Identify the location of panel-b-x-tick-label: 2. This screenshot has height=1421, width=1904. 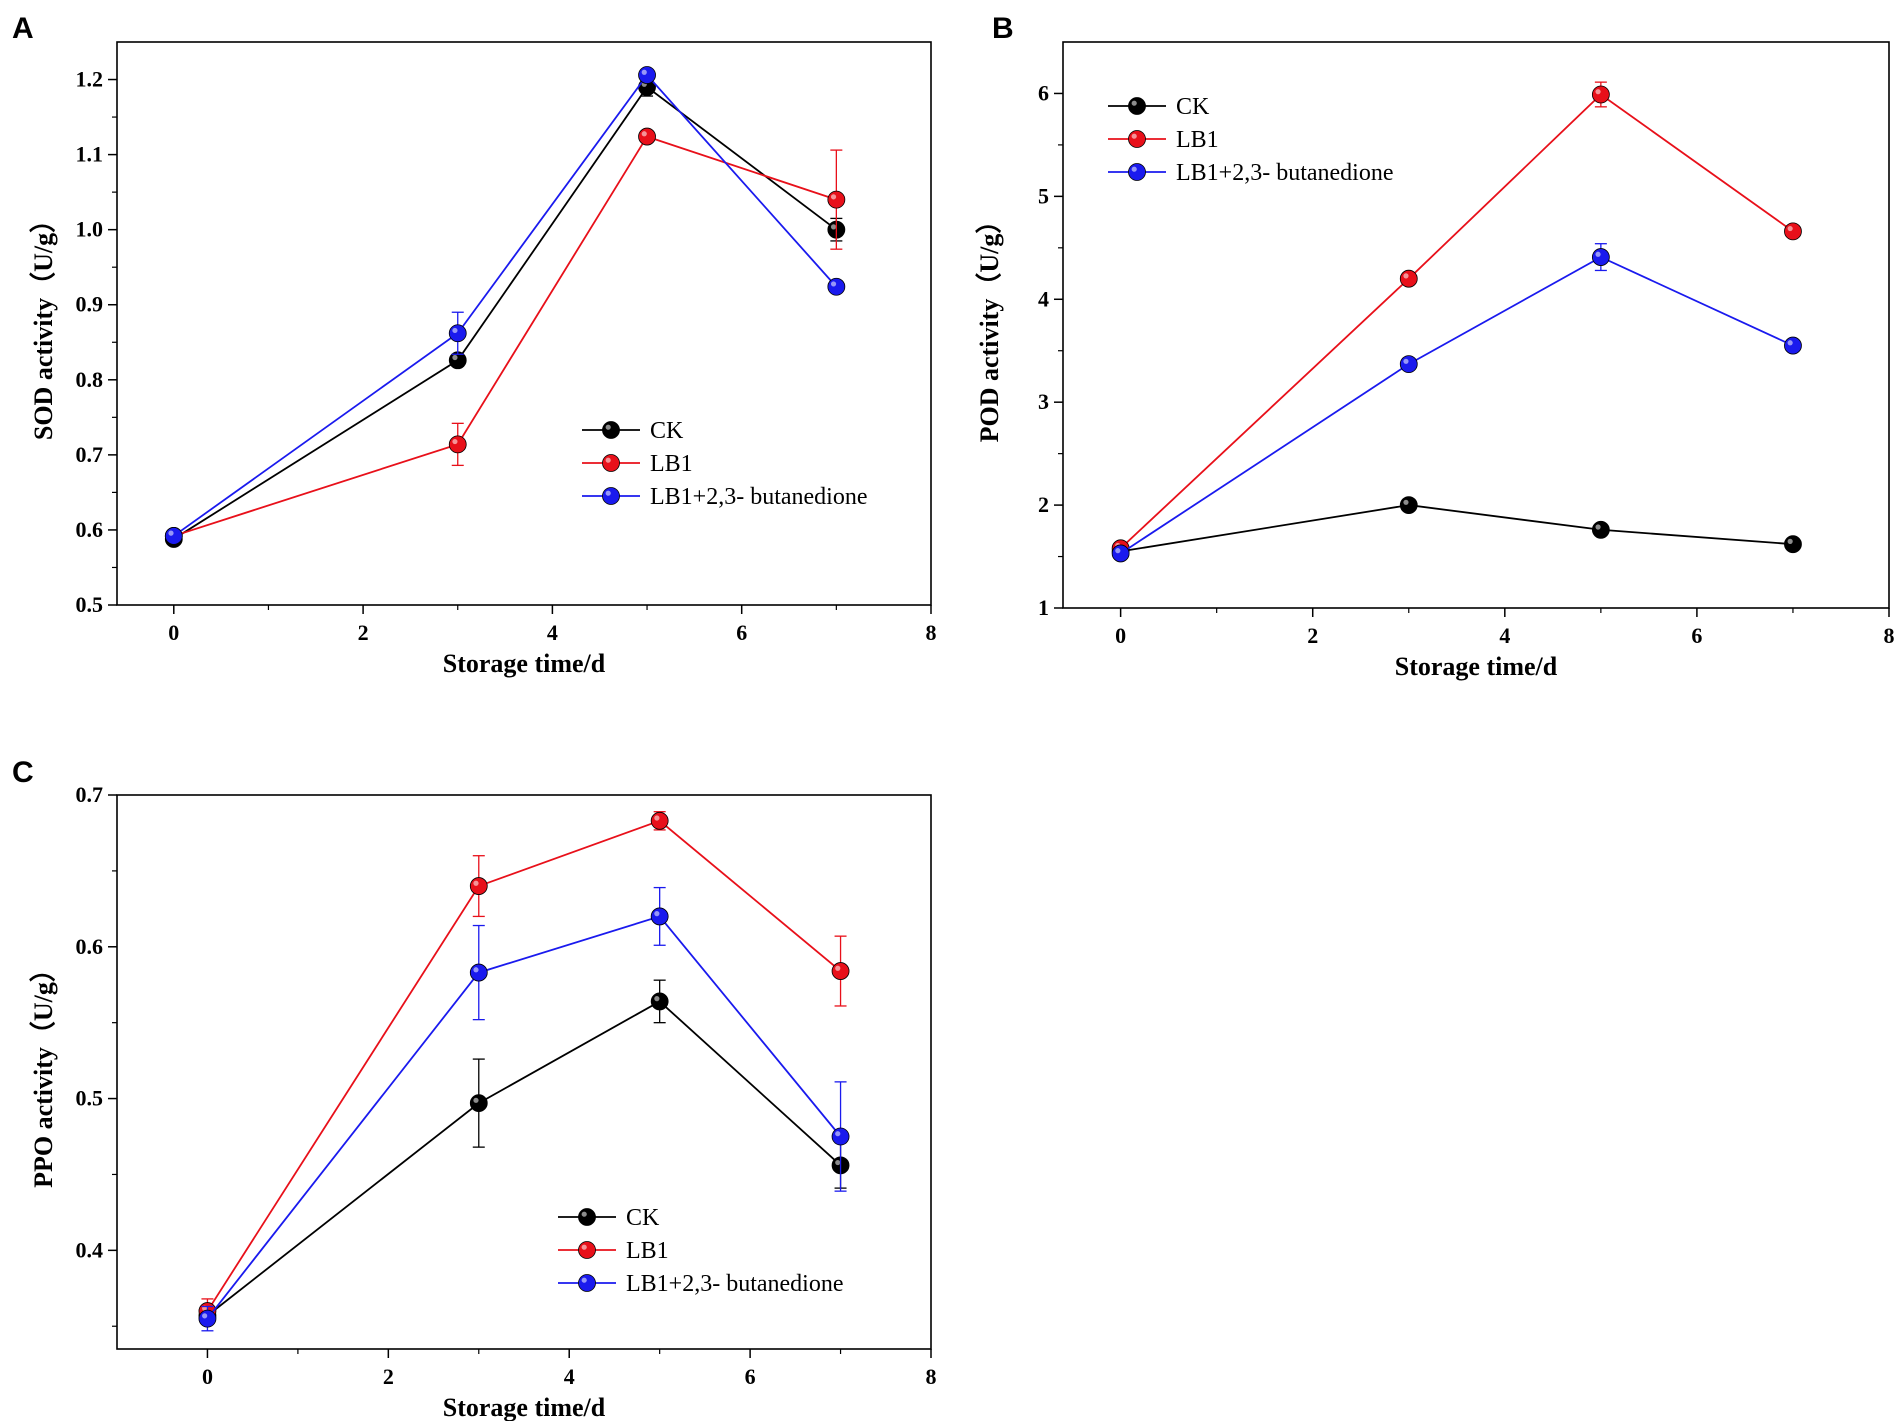
(1312, 635).